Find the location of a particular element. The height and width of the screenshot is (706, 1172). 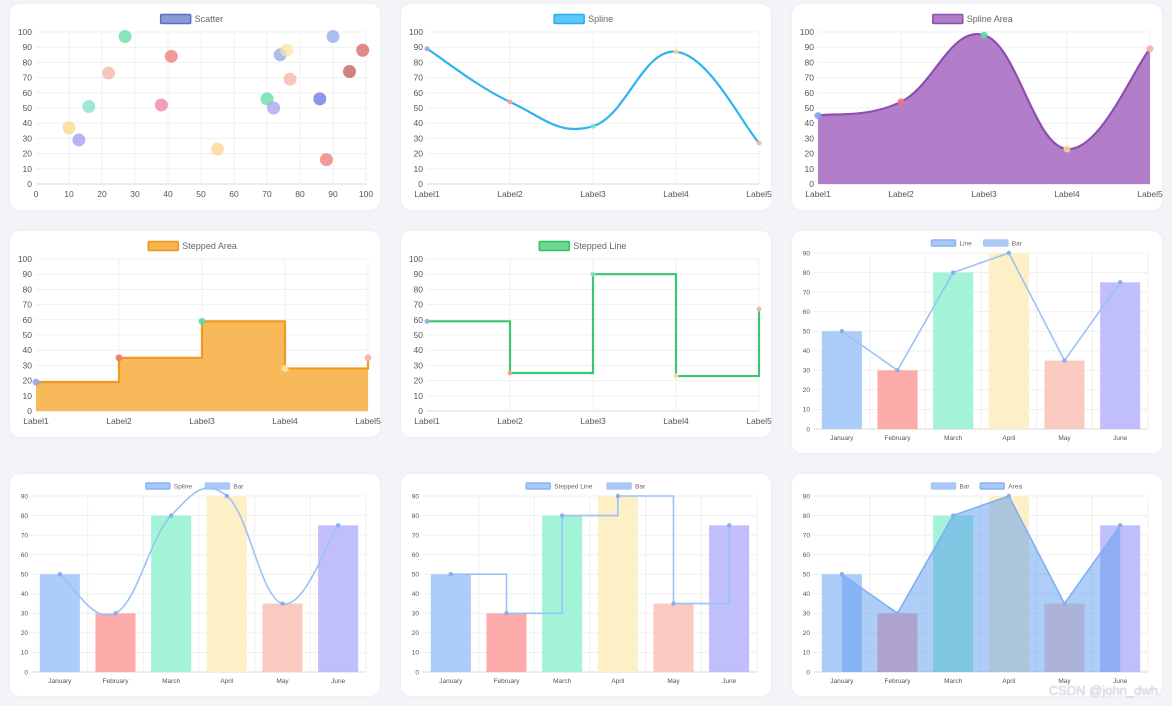

x-tick-label: 10 is located at coordinates (69, 194).